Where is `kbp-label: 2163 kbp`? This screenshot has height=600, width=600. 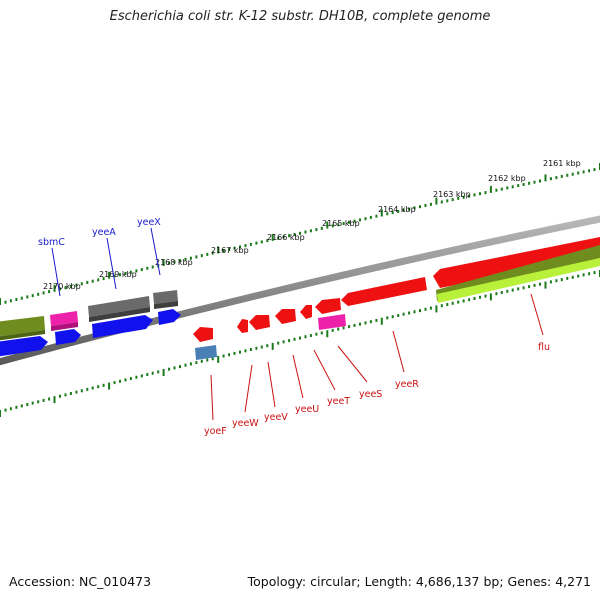
kbp-label: 2163 kbp is located at coordinates (452, 194).